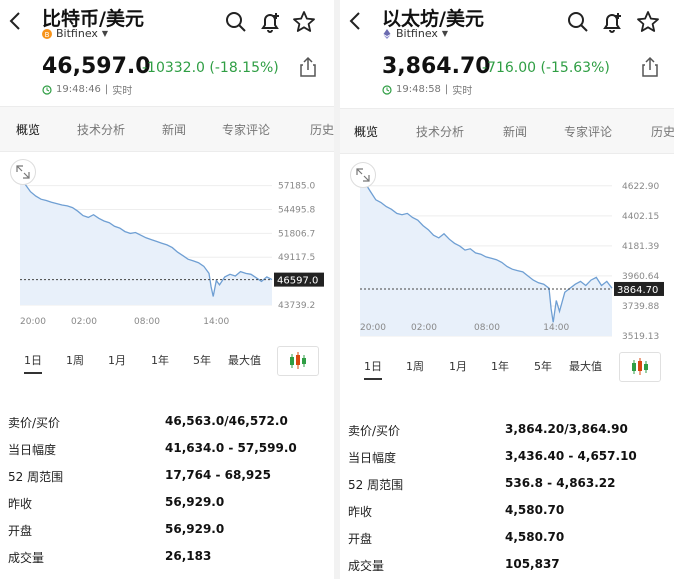 This screenshot has width=674, height=579. I want to click on stat-row: 52 周范围 17,764 - 68,925, so click(167, 475).